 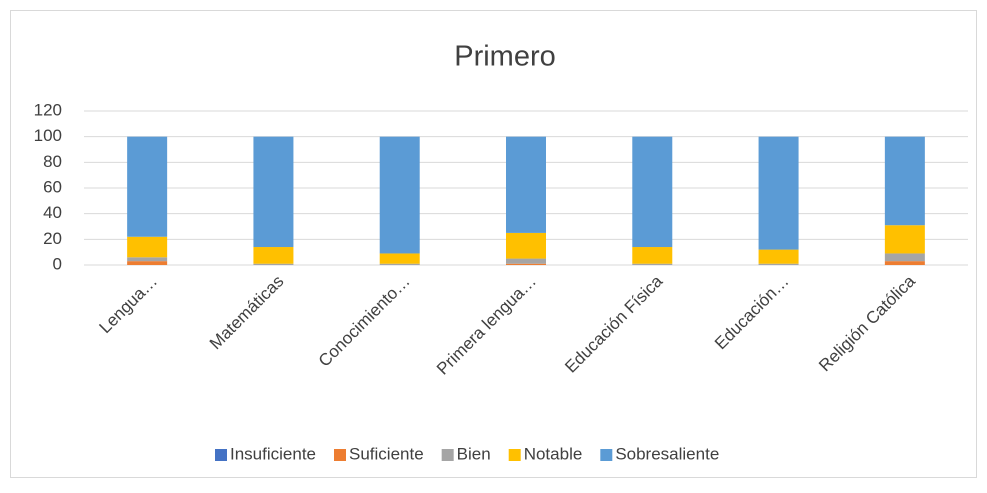 What do you see at coordinates (48, 109) in the screenshot?
I see `y-tick-label: 120` at bounding box center [48, 109].